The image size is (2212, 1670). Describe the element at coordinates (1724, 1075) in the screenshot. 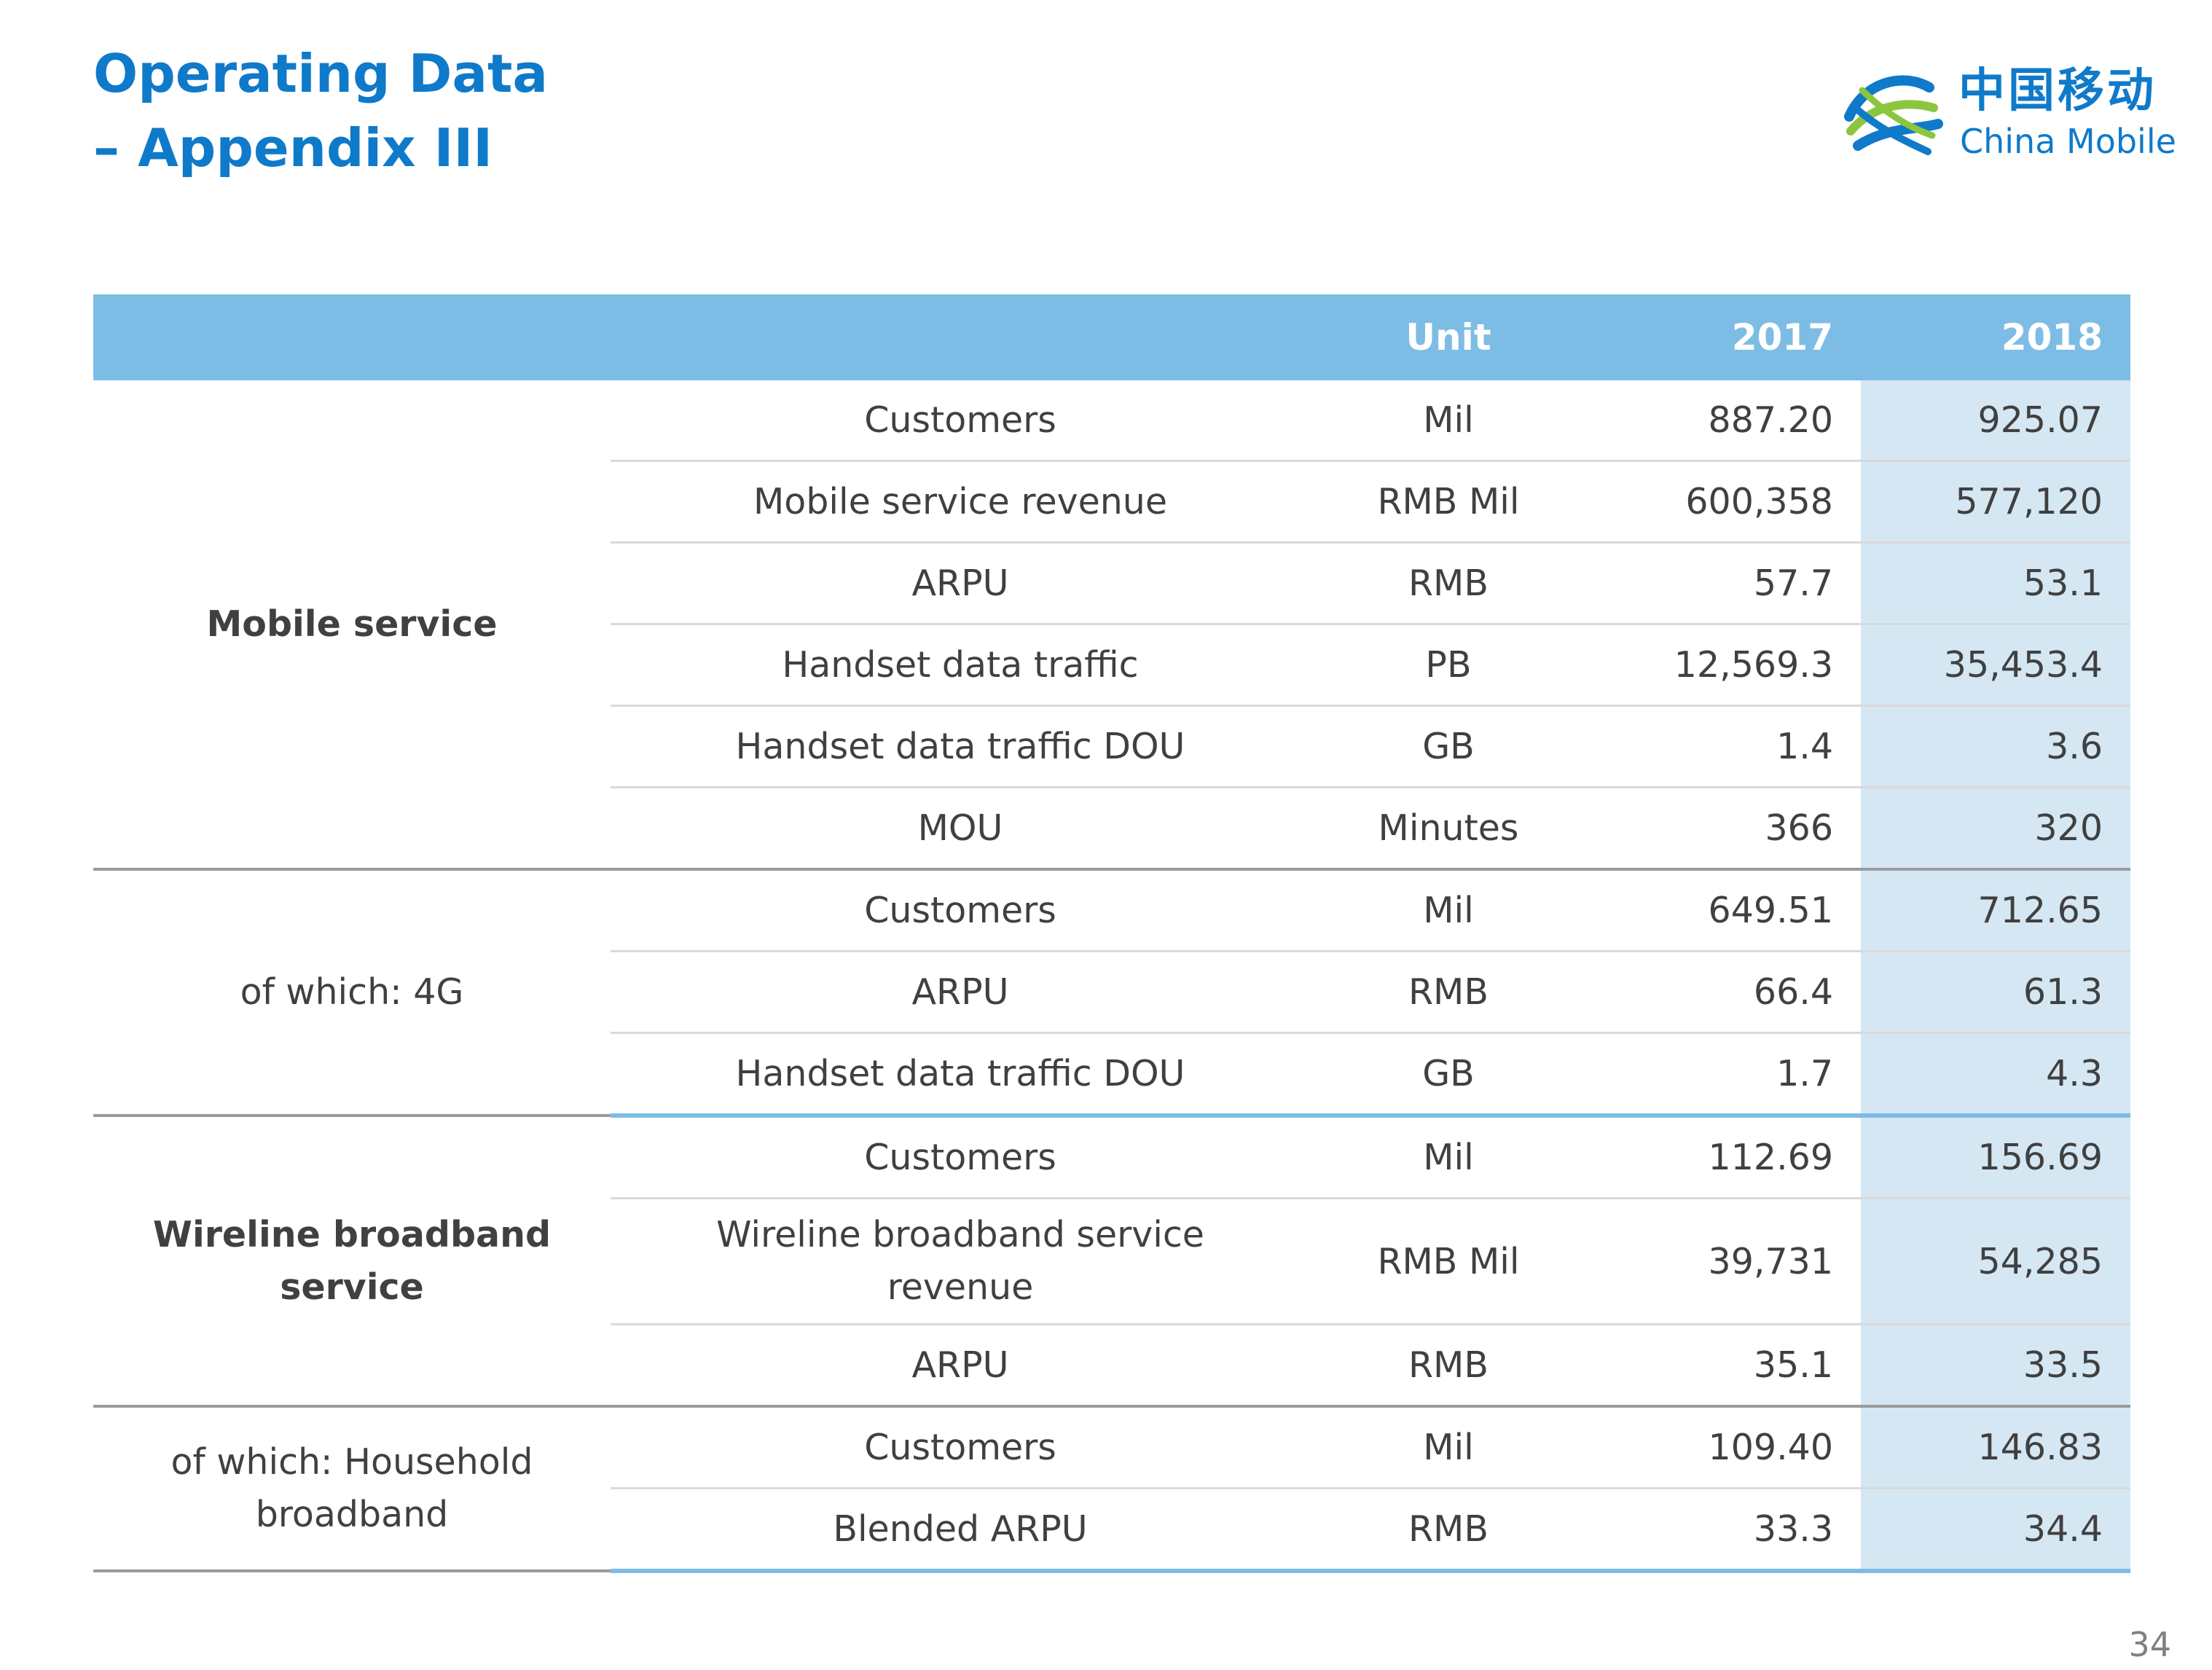

I see `row-value-2017: 1.7` at that location.